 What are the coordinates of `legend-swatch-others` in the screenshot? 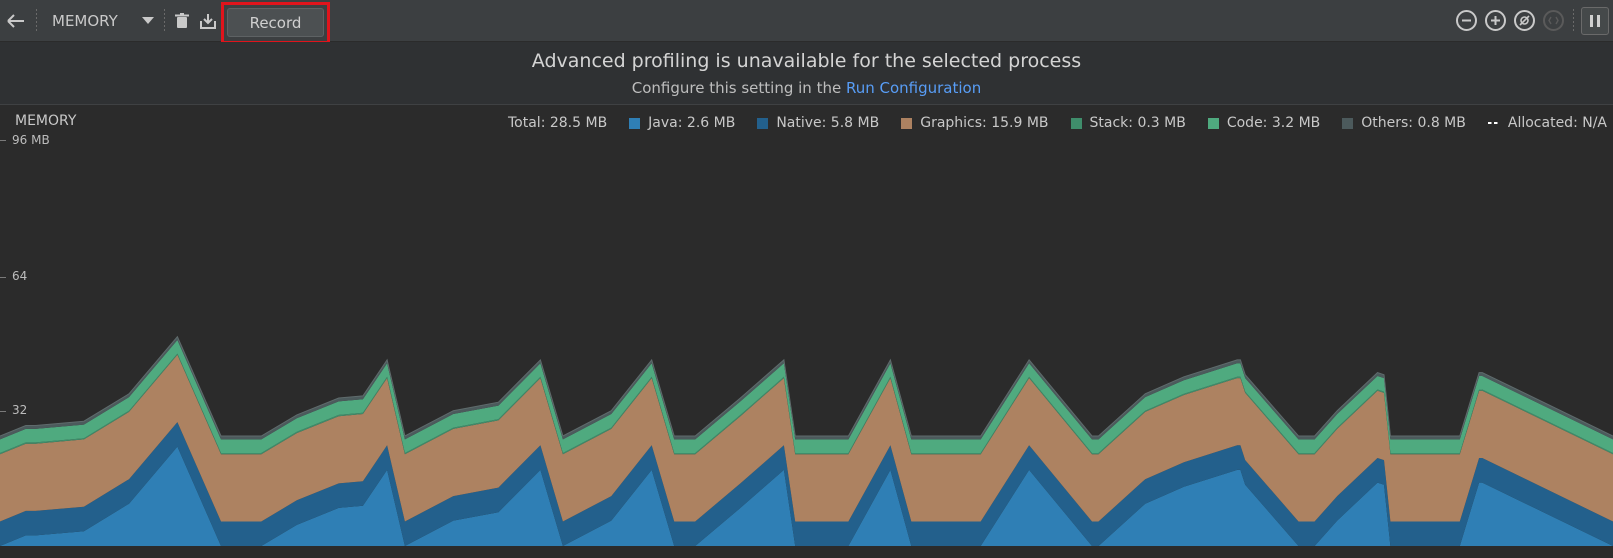 It's located at (1348, 123).